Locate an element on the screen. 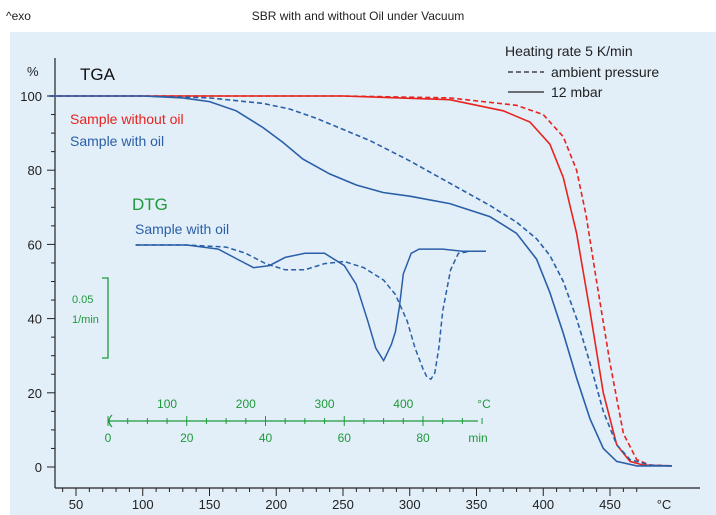 Image resolution: width=716 pixels, height=515 pixels. x-tick-label: 300 is located at coordinates (410, 504).